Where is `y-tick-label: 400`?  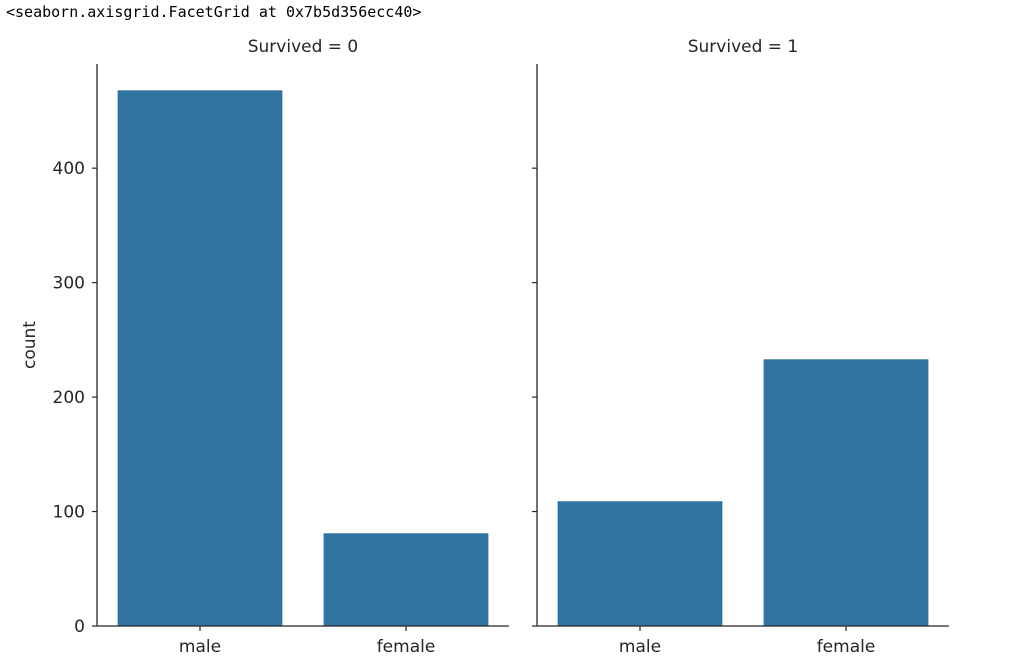 y-tick-label: 400 is located at coordinates (69, 169).